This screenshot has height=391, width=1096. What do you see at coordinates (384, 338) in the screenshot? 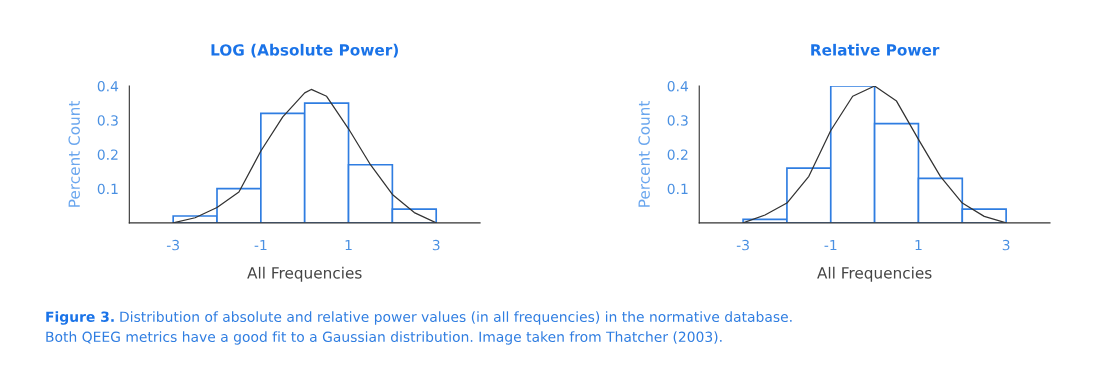
I see `text: Both QEEG metrics have a good fit to a Gaussian distribution. Image taken from Thatcher (2003).` at bounding box center [384, 338].